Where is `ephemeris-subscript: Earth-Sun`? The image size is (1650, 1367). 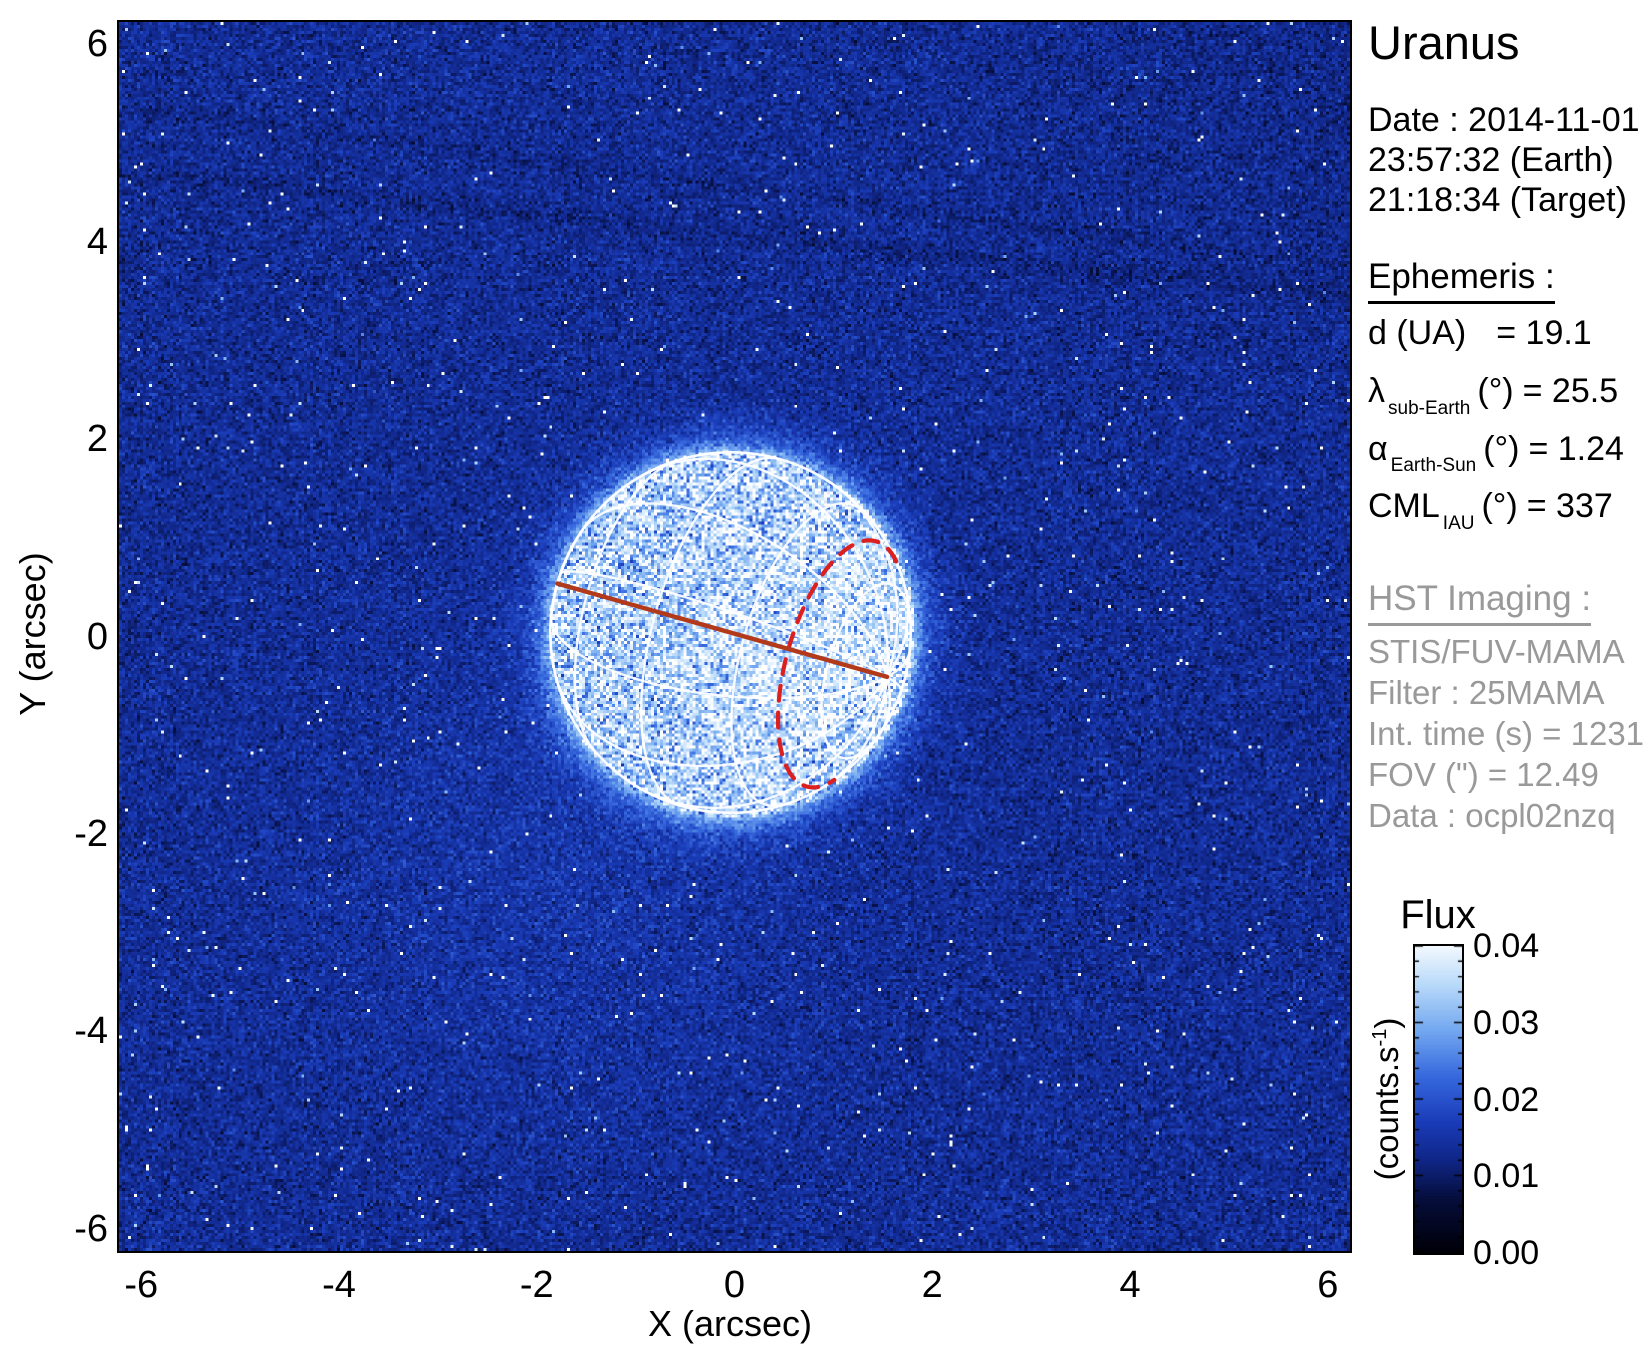
ephemeris-subscript: Earth-Sun is located at coordinates (1433, 466).